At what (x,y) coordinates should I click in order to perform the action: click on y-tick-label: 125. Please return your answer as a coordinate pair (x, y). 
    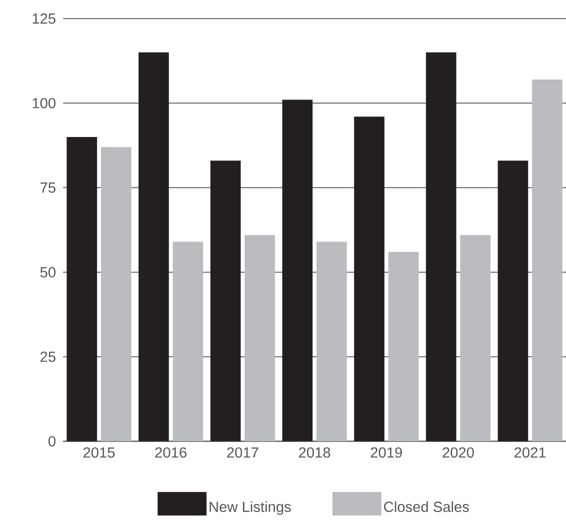
    Looking at the image, I should click on (44, 18).